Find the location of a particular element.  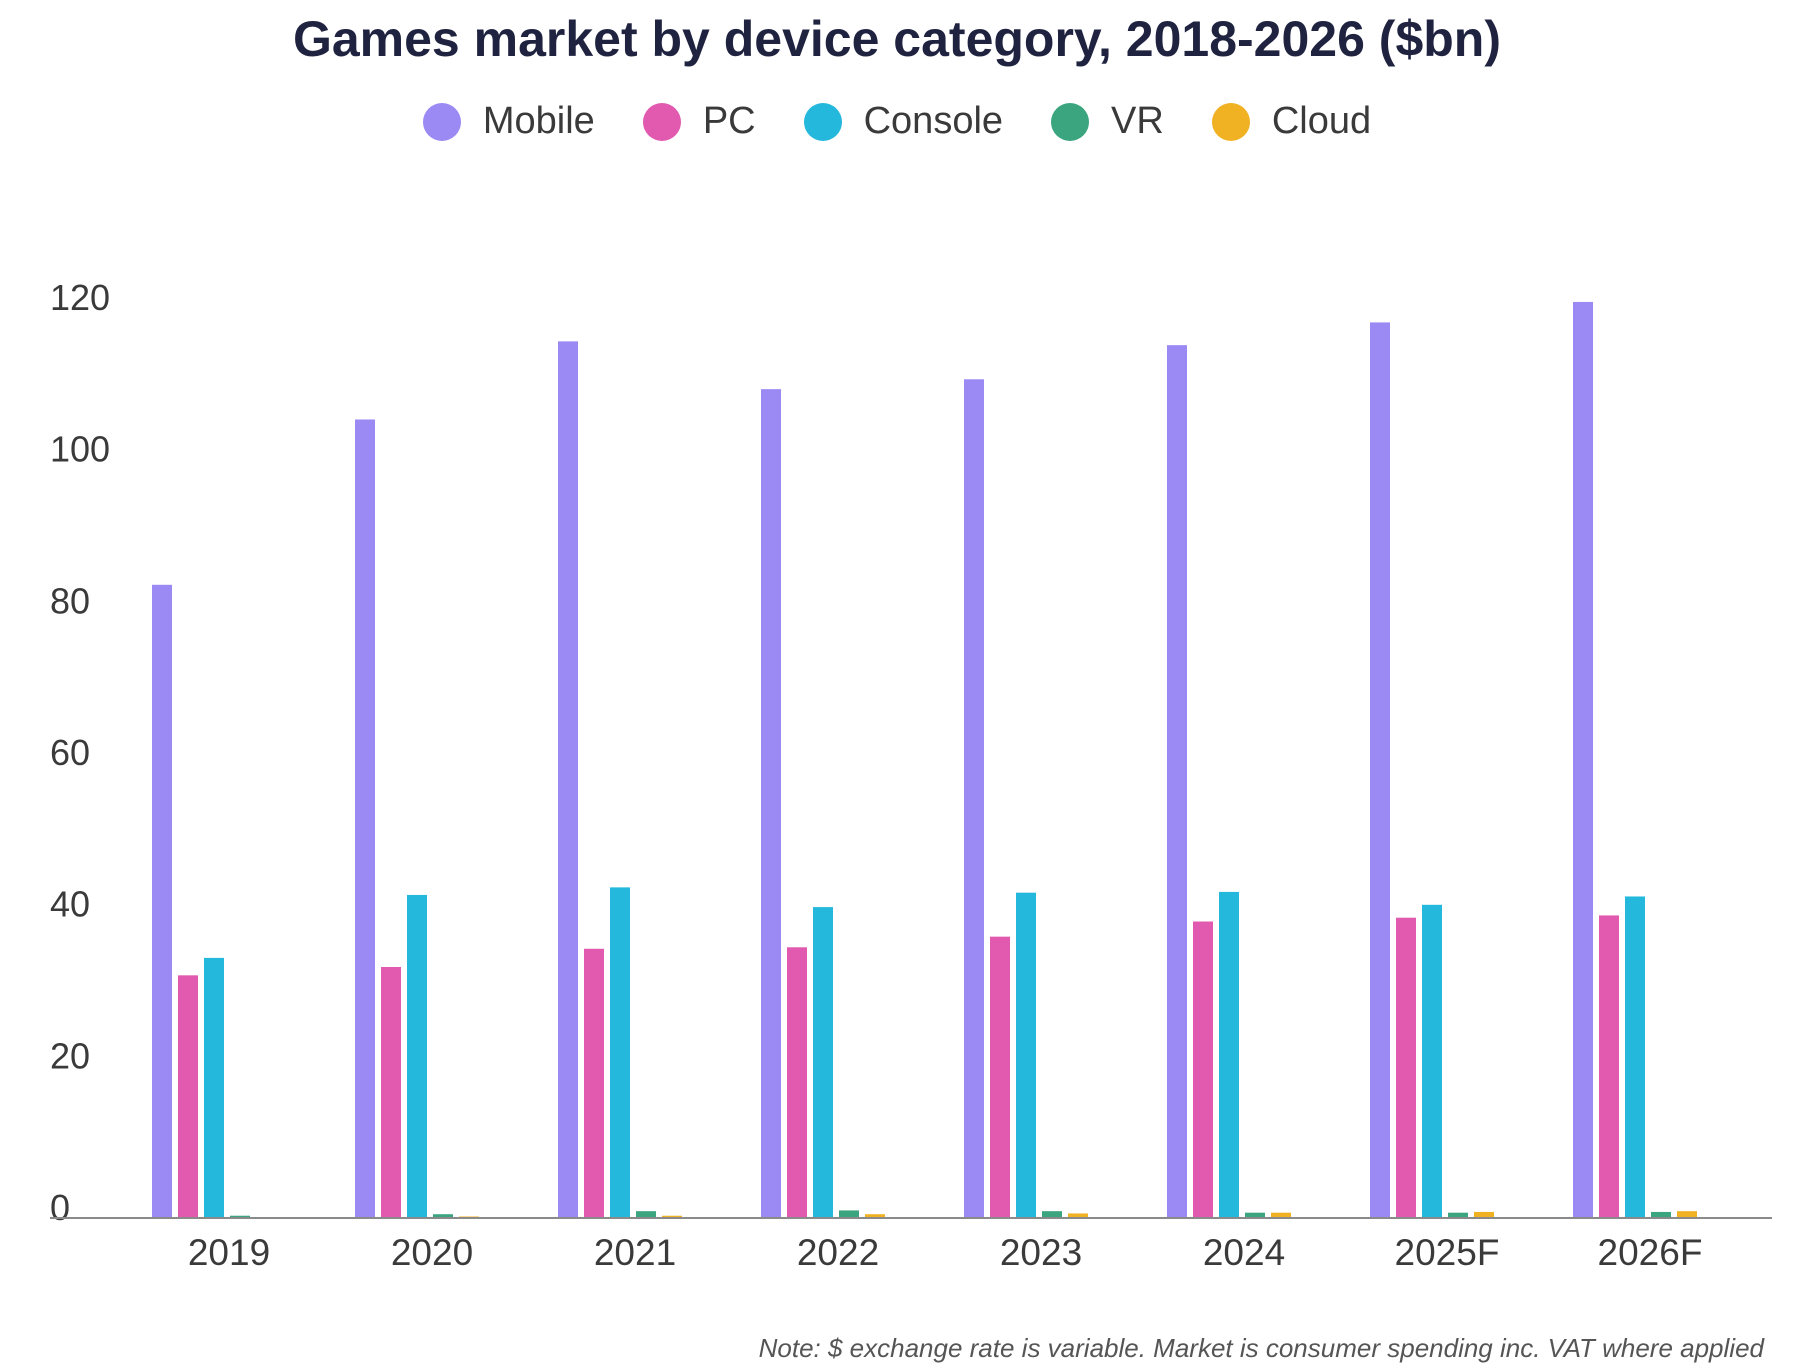

legend-item-pc: PC is located at coordinates (699, 121).